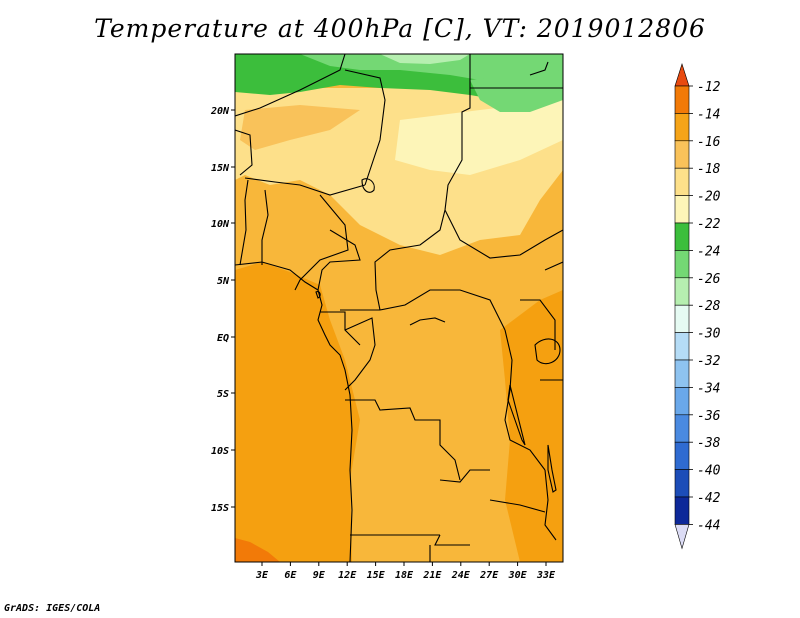 Image resolution: width=800 pixels, height=618 pixels. What do you see at coordinates (709, 142) in the screenshot?
I see `colorbar-label: -16` at bounding box center [709, 142].